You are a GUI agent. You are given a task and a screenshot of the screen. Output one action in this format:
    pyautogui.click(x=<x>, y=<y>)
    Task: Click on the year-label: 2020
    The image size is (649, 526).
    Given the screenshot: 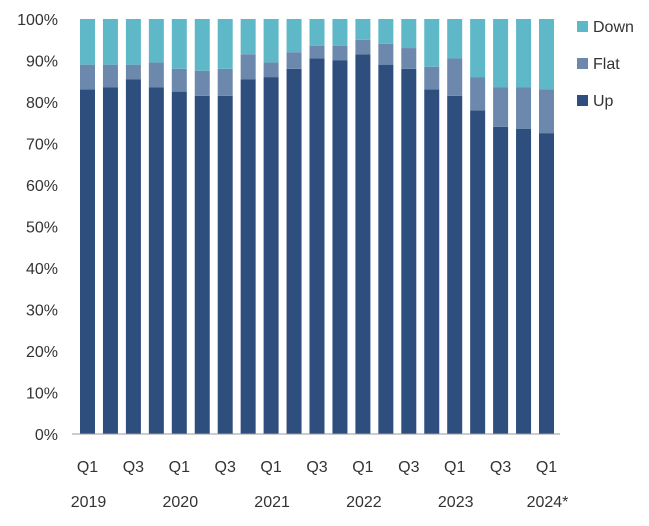 What is the action you would take?
    pyautogui.click(x=181, y=502)
    